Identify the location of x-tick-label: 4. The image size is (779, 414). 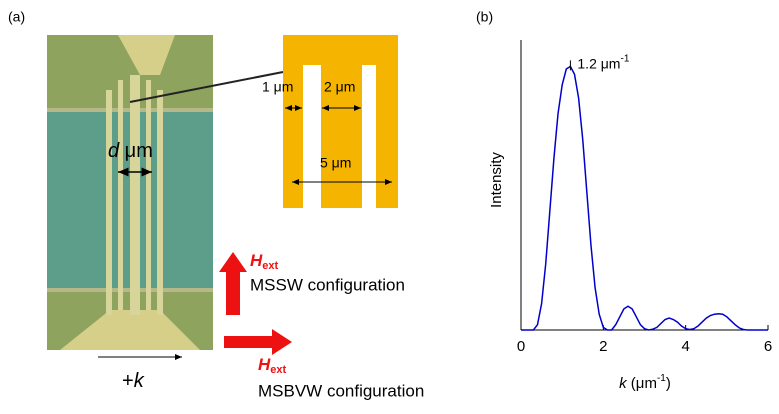
(685, 346).